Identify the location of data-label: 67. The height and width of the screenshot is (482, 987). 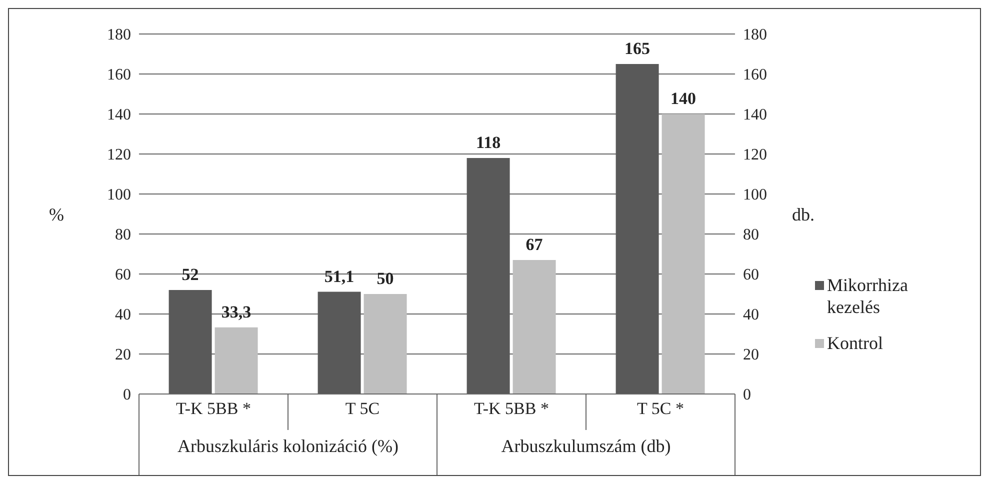
(535, 244).